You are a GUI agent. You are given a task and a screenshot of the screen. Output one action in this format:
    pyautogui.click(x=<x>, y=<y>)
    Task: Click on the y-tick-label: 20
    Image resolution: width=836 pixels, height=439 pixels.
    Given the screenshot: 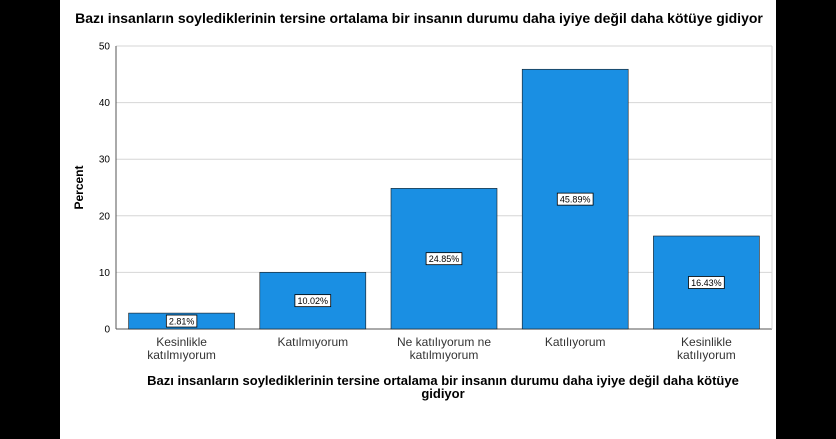 What is the action you would take?
    pyautogui.click(x=105, y=216)
    